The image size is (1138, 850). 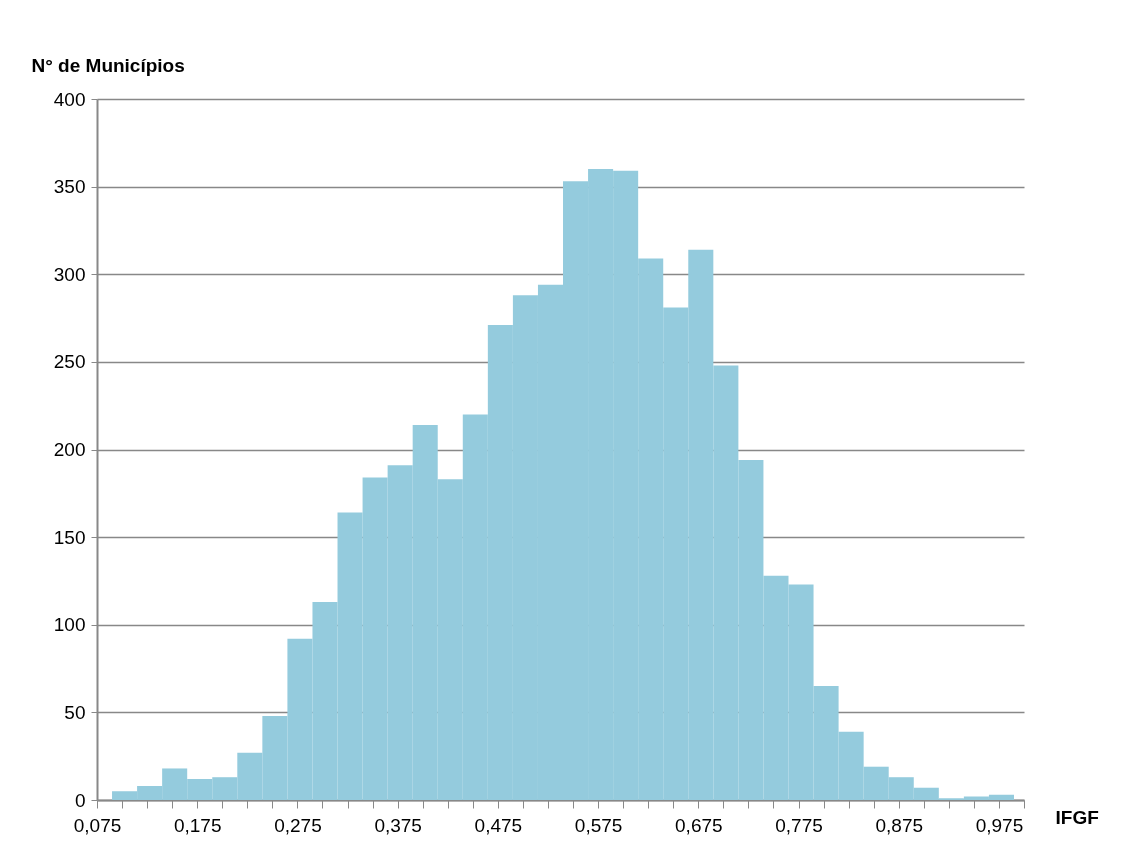 What do you see at coordinates (197, 825) in the screenshot?
I see `x-tick-label: 0,175` at bounding box center [197, 825].